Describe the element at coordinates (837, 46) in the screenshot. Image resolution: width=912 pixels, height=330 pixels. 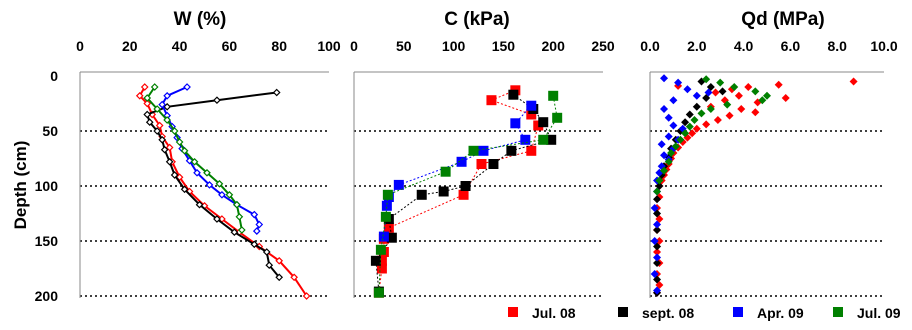
I see `x-tick-label: 8.0` at that location.